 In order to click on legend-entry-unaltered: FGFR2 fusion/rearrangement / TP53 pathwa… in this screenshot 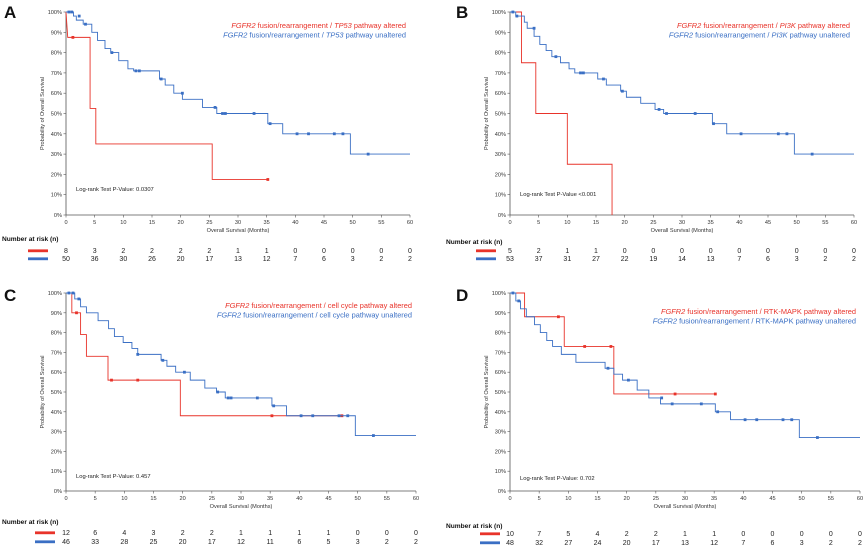, I will do `click(314, 35)`.